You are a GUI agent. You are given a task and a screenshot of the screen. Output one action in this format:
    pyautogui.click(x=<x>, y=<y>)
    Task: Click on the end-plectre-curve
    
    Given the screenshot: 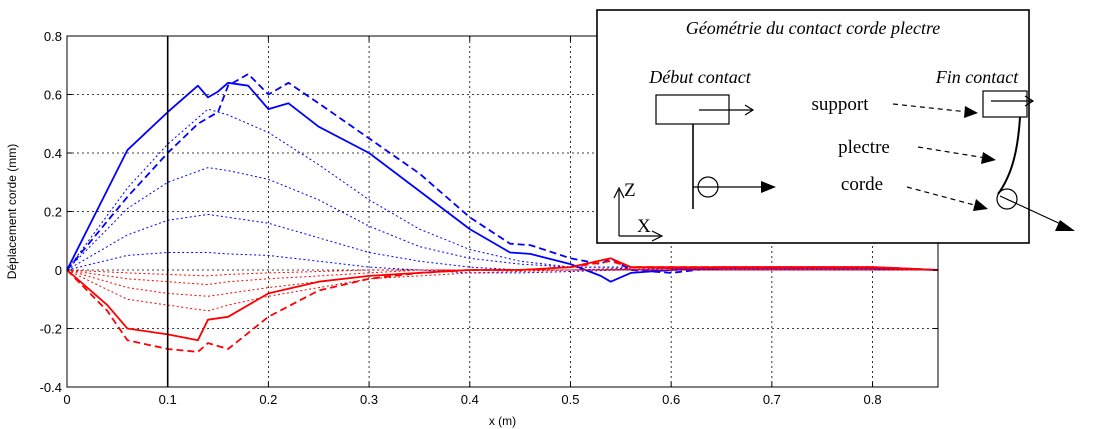 What is the action you would take?
    pyautogui.click(x=1009, y=155)
    